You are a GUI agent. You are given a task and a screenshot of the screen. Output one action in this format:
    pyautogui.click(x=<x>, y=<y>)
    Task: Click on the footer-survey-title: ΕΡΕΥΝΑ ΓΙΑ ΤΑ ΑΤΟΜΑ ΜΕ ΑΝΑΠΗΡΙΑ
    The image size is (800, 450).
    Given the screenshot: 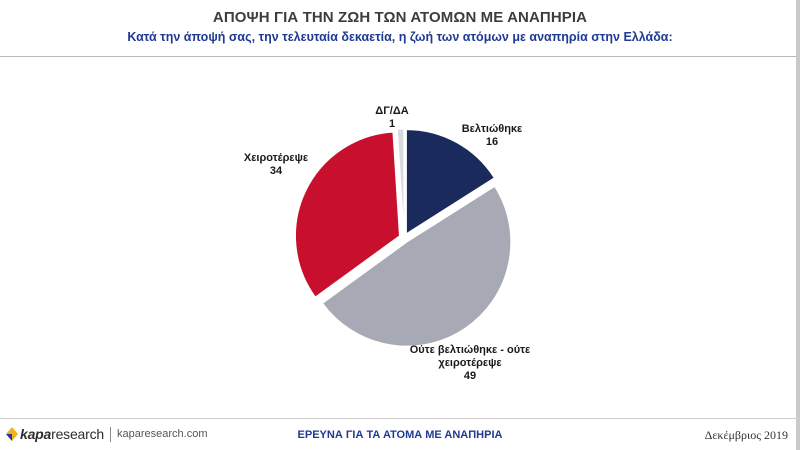 What is the action you would take?
    pyautogui.click(x=400, y=435)
    